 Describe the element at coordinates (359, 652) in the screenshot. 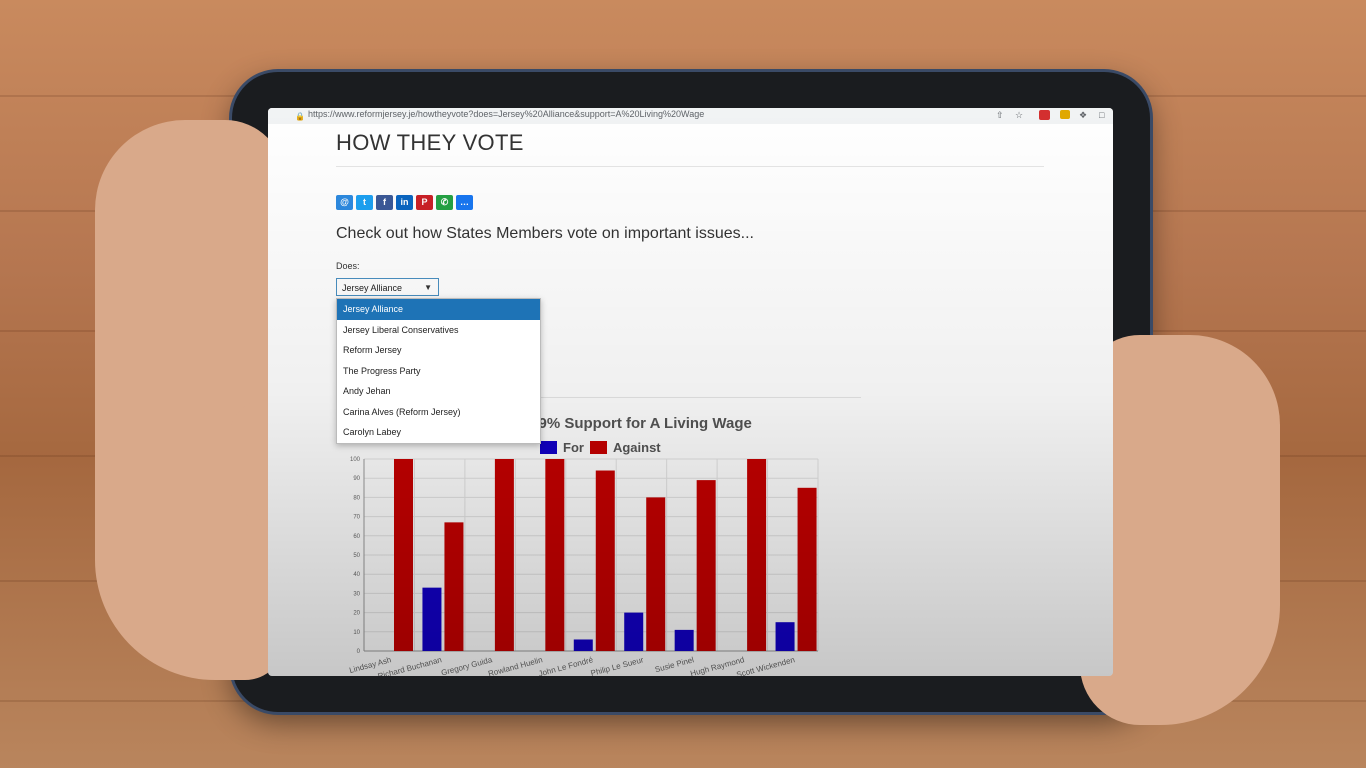

I see `y-tick-label: 0` at that location.